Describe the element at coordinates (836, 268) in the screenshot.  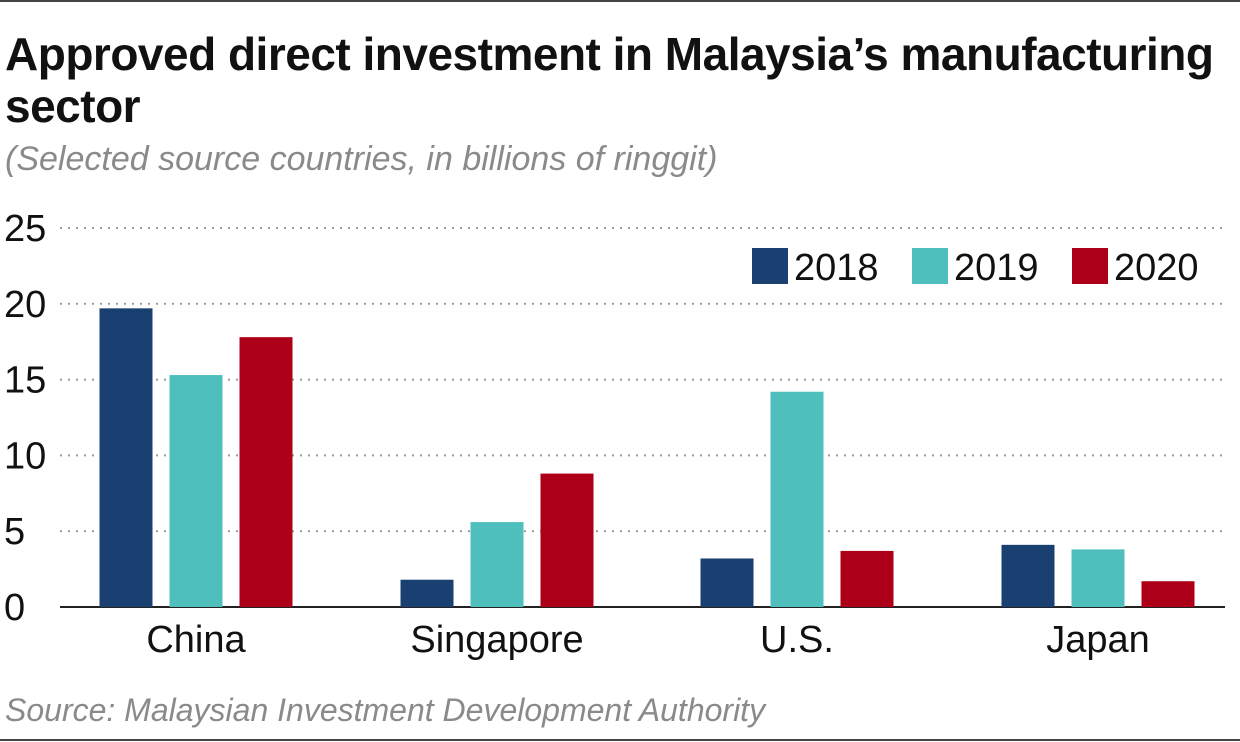
I see `legend-label: 2018` at that location.